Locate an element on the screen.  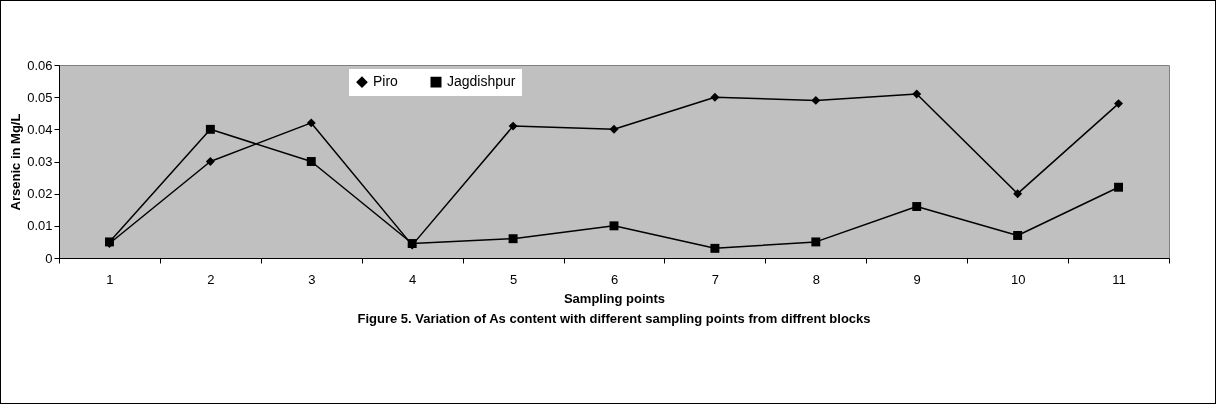
x-tick-label: 11 is located at coordinates (1119, 279).